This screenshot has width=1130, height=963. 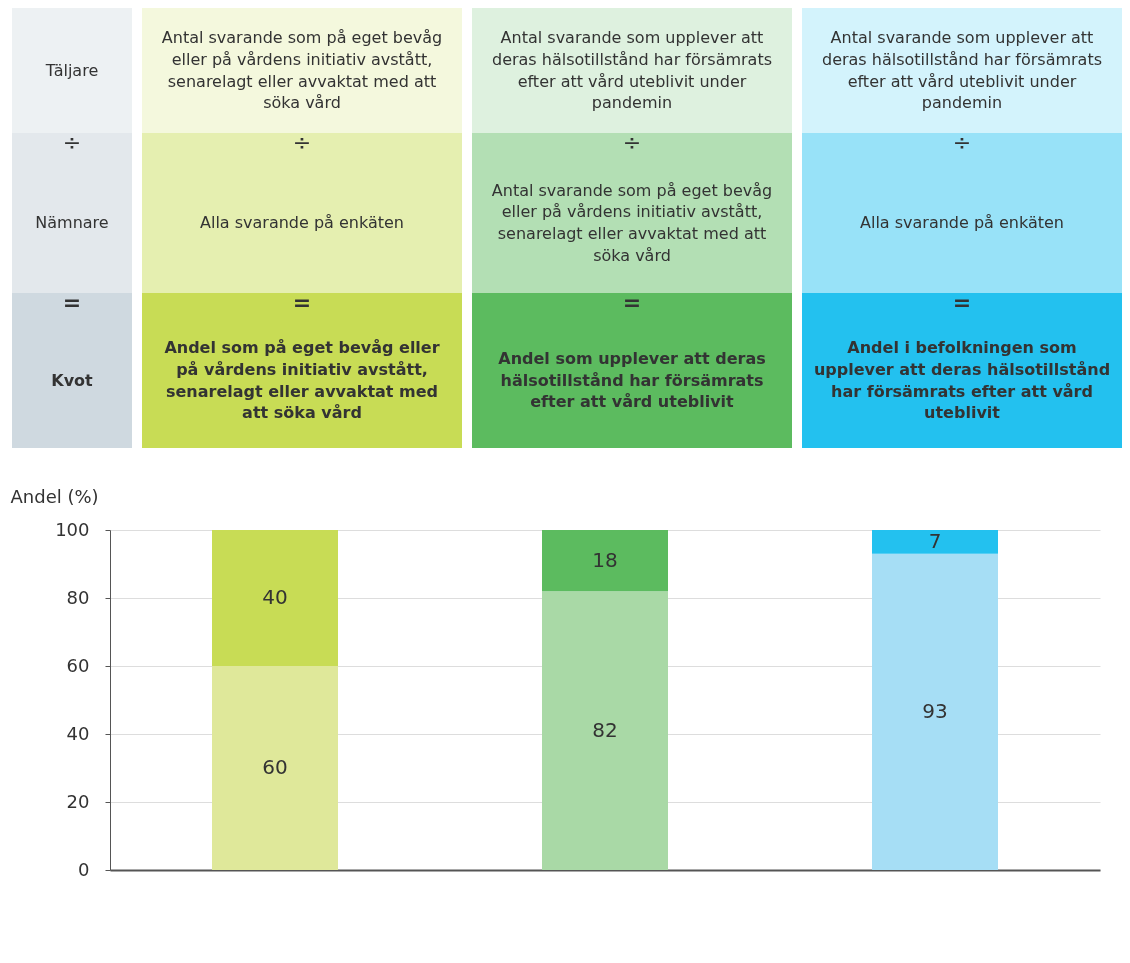 I want to click on text: Andel som upplever att deras hälsotillstånd har försämrats efter att vård uteblivit, so click(x=632, y=380).